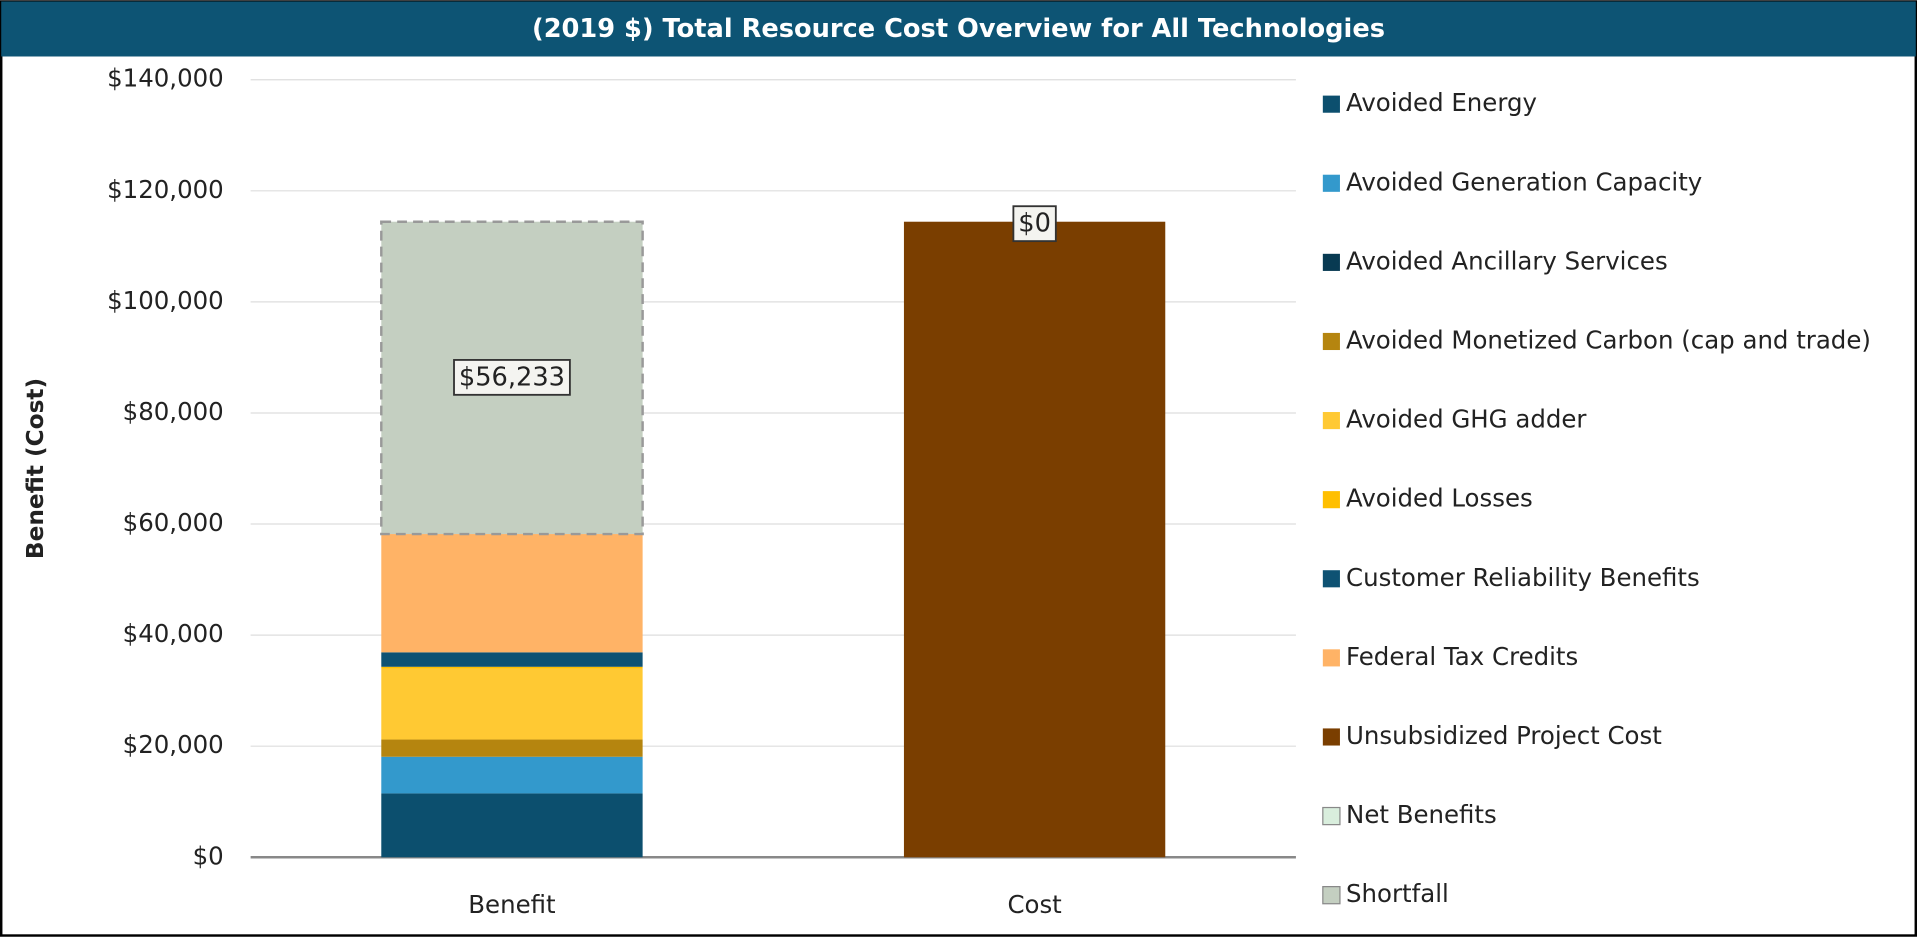 Image resolution: width=1917 pixels, height=937 pixels. I want to click on y-axis-label: Benefit (Cost), so click(35, 468).